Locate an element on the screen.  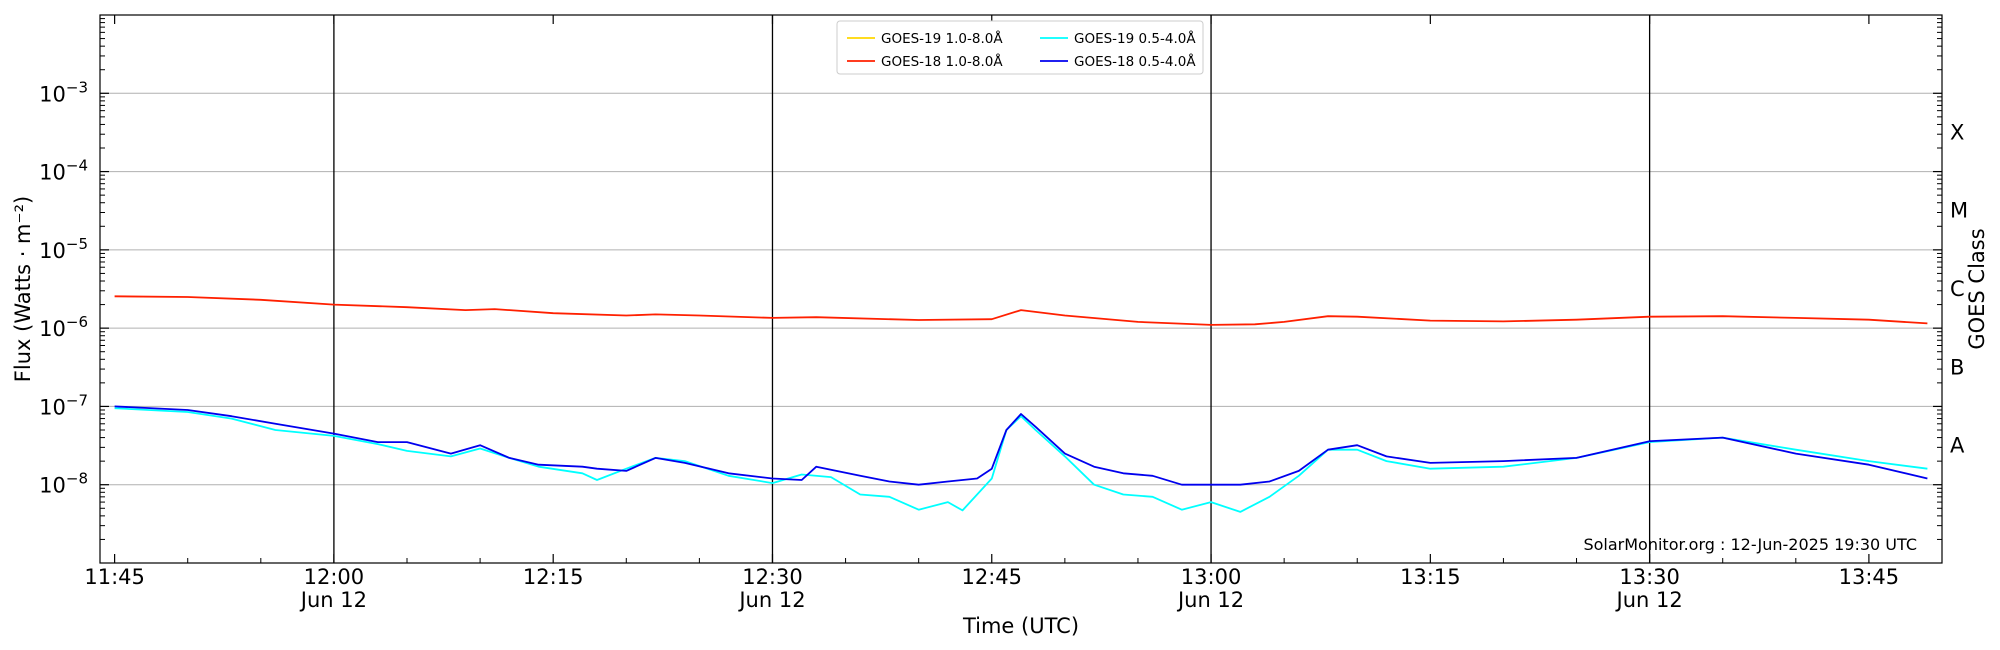
goes-class-label: A is located at coordinates (1957, 446).